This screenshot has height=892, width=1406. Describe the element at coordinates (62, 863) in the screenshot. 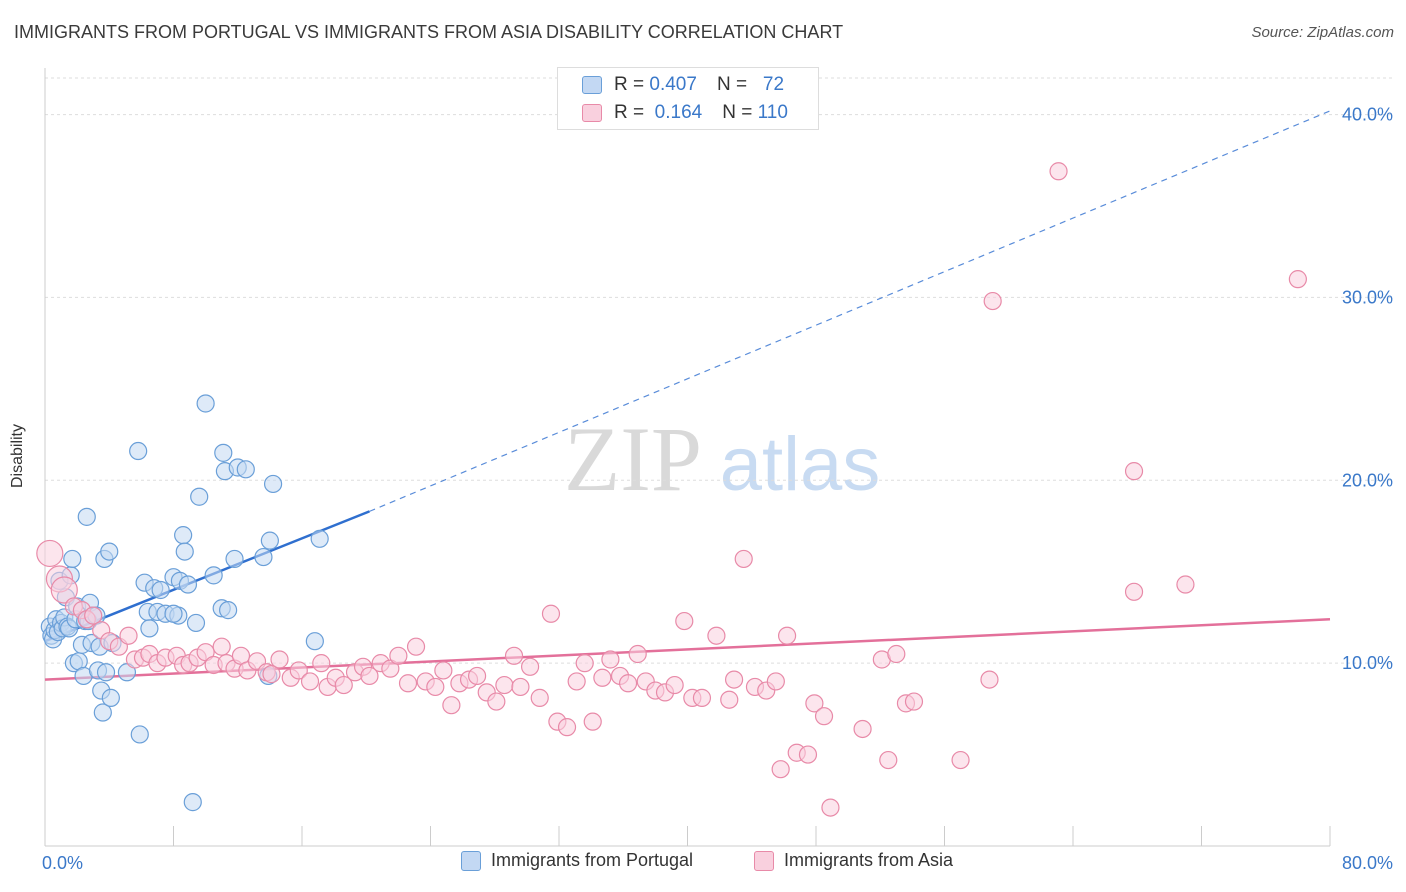

I see `x-tick-label: 0.0%` at that location.